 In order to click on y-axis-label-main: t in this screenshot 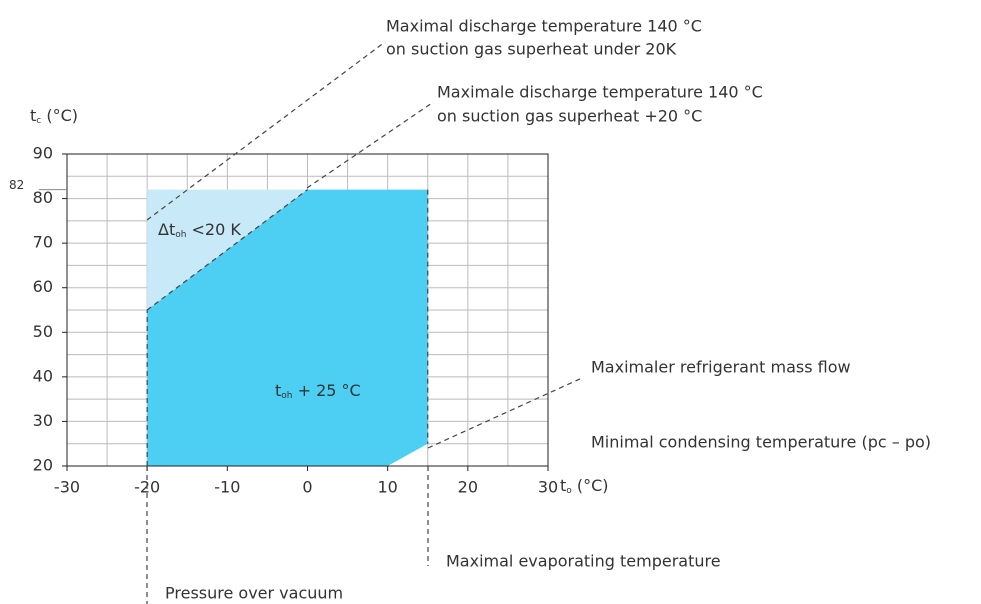, I will do `click(33, 115)`.